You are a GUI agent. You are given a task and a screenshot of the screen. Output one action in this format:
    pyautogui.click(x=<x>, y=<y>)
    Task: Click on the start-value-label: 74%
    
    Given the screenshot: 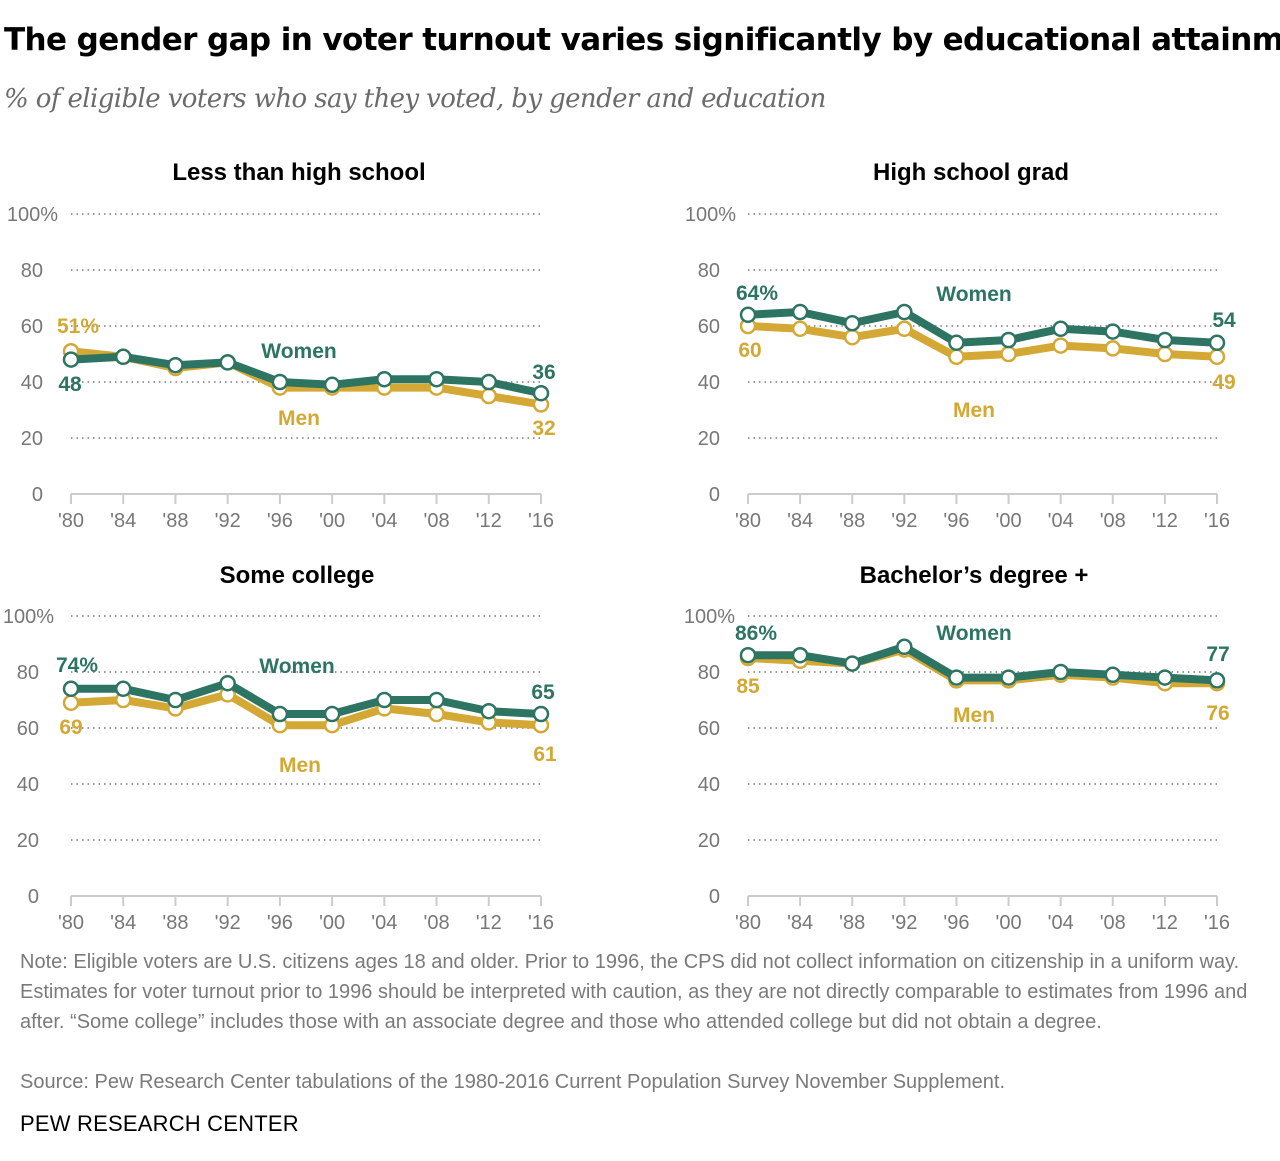 What is the action you would take?
    pyautogui.click(x=77, y=665)
    